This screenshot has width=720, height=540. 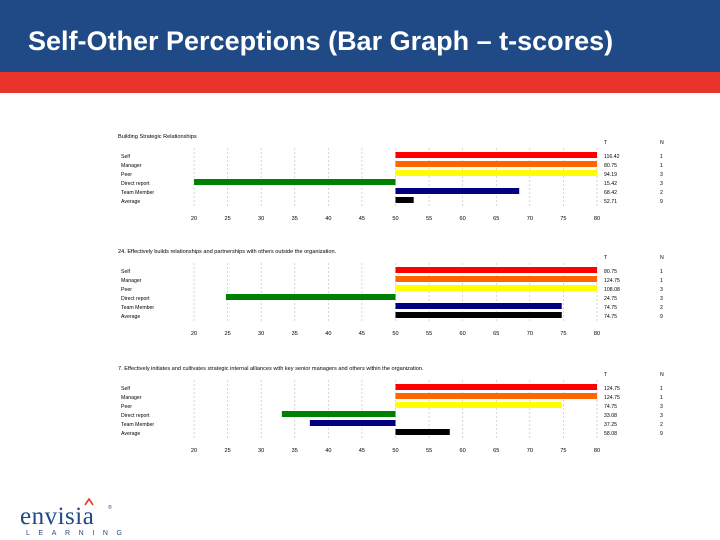 I want to click on t-score-value: 108.08, so click(x=612, y=290).